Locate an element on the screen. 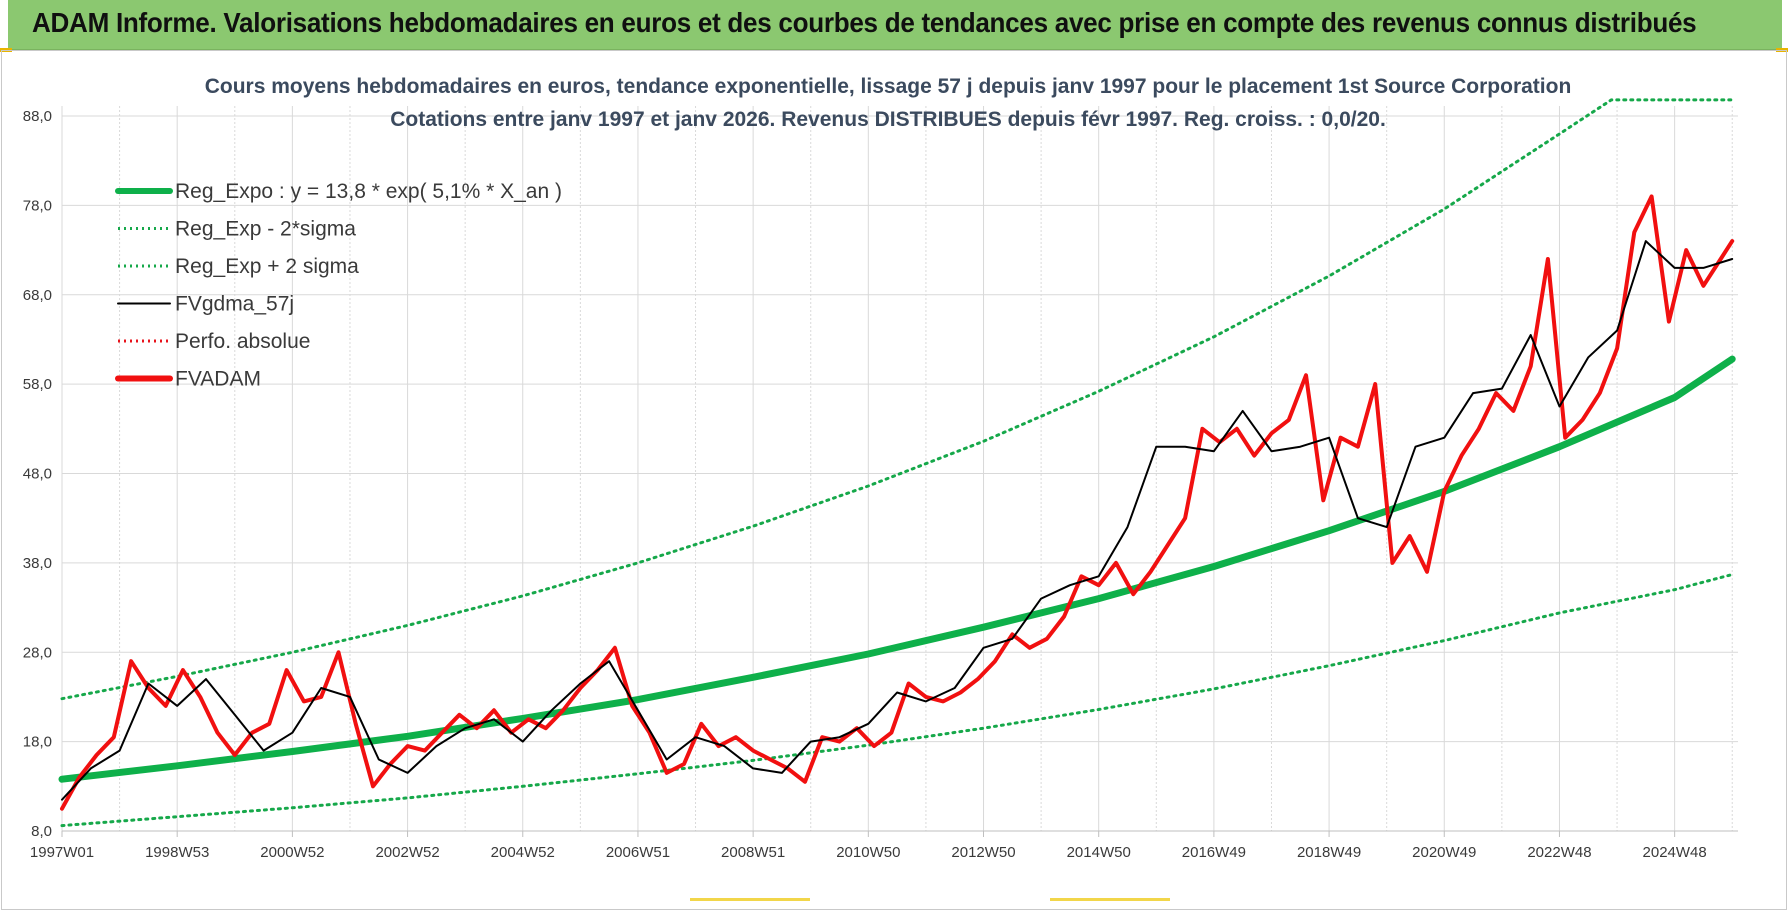 The image size is (1790, 912). y-tick-label: 58,0 is located at coordinates (37, 384).